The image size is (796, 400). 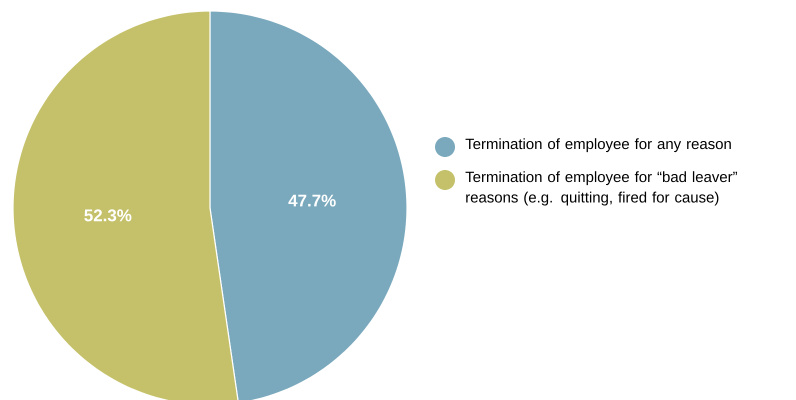 I want to click on legend-label: Termination of employee for any reason, so click(x=598, y=145).